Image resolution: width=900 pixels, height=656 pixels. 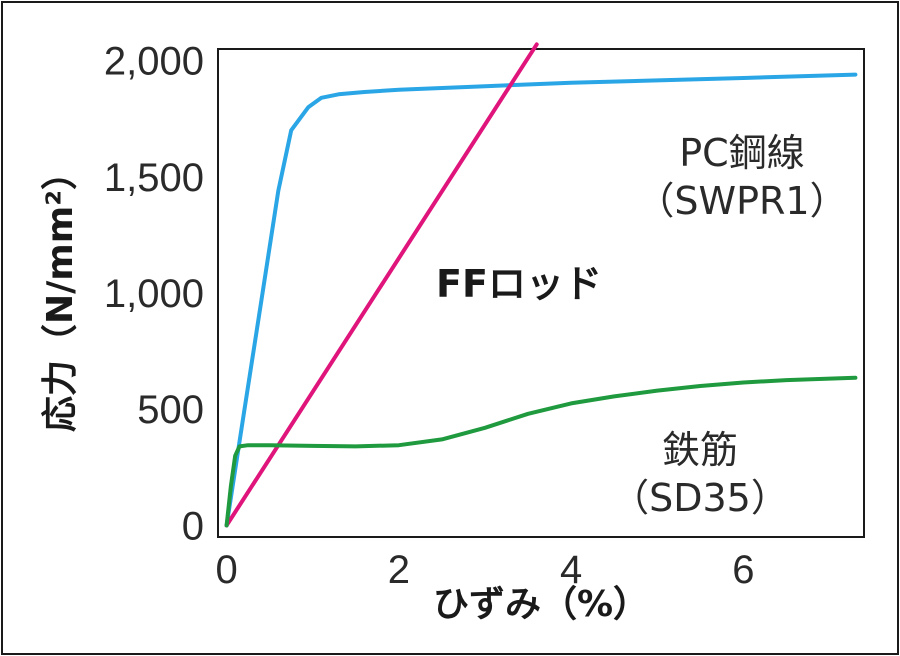 I want to click on series-label: FFロッド, so click(x=519, y=284).